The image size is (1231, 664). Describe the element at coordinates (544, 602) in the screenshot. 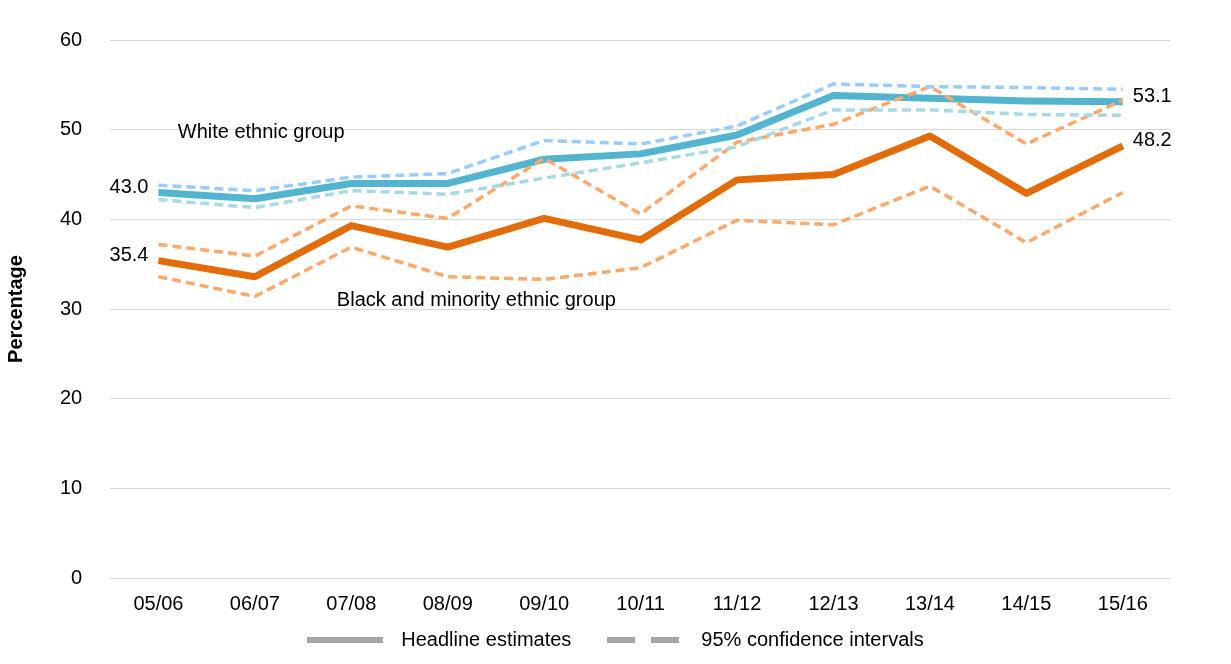

I see `x-tick-label: 09/10` at that location.